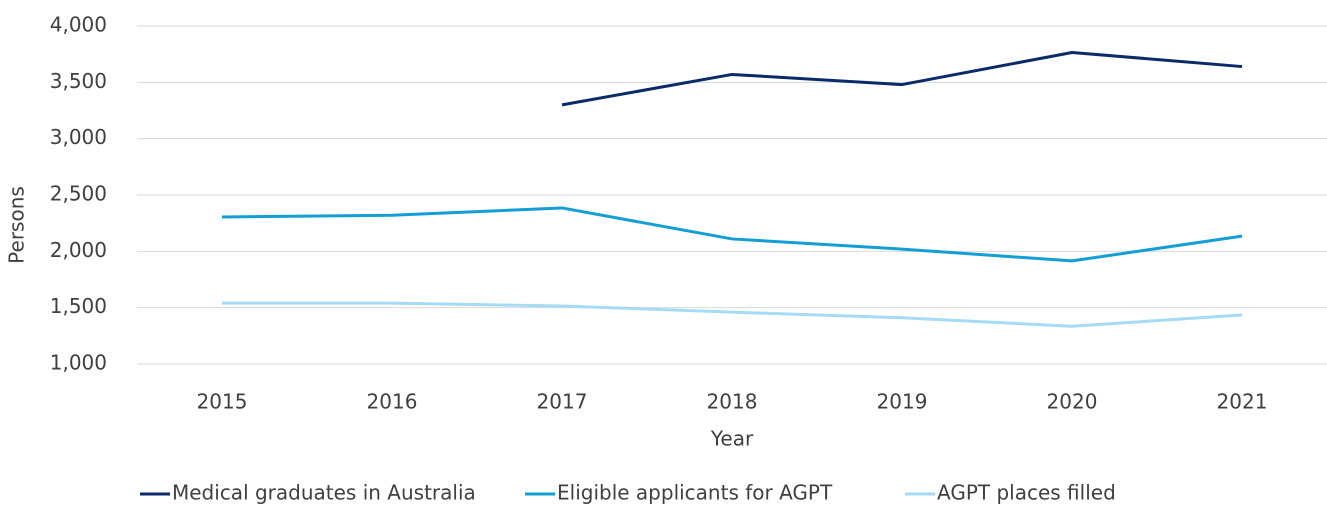  What do you see at coordinates (324, 493) in the screenshot?
I see `legend-label: Medical graduates in Australia` at bounding box center [324, 493].